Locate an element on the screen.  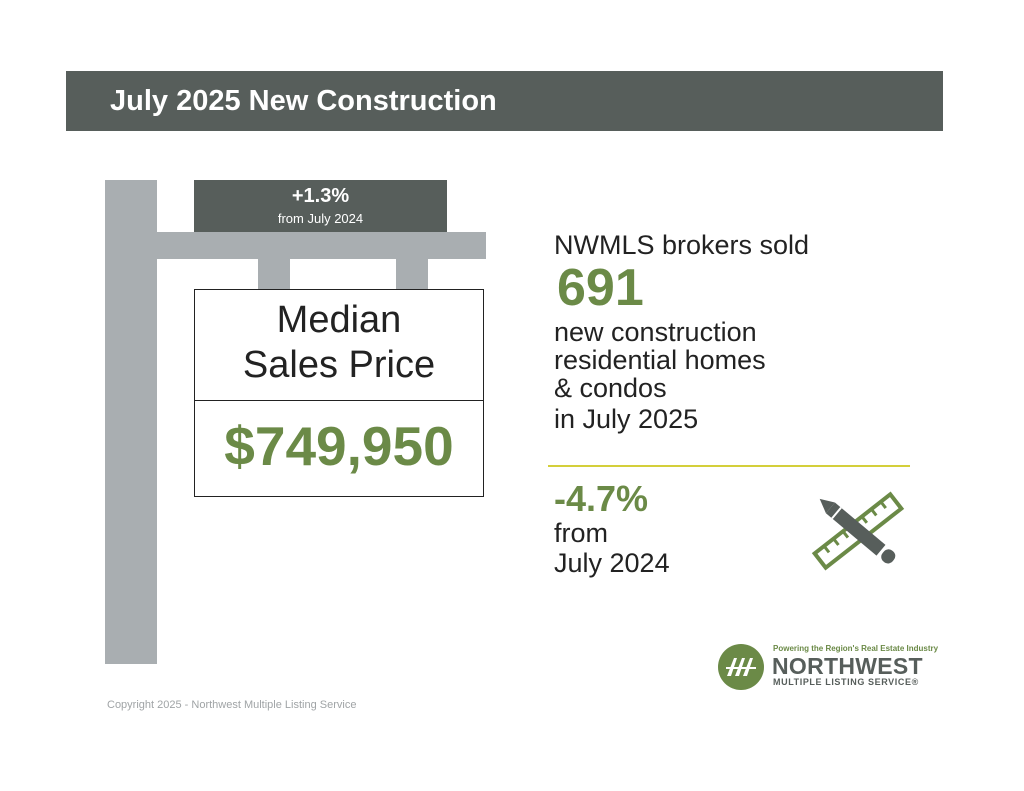
logo-name: NORTHWEST is located at coordinates (847, 666).